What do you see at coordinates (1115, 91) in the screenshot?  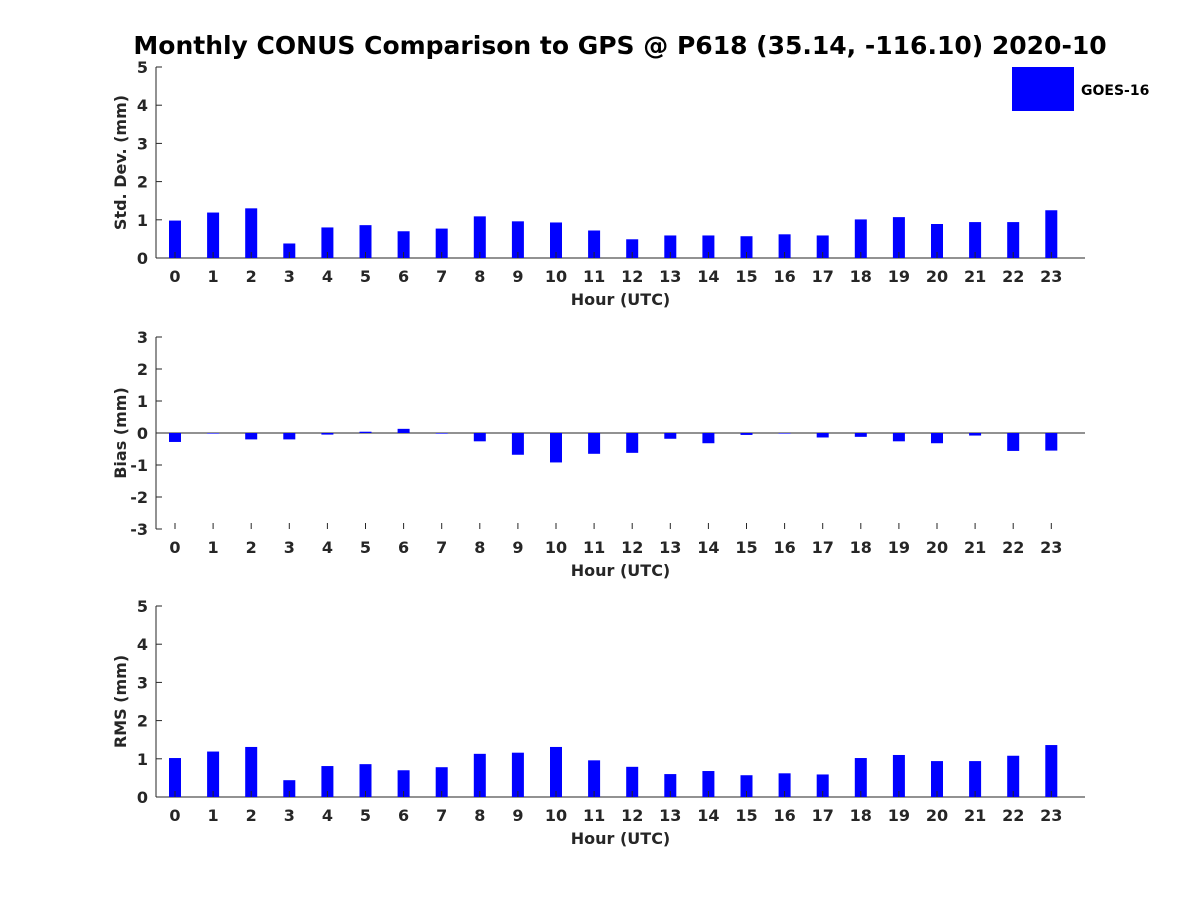 I see `legend-label: GOES-16` at bounding box center [1115, 91].